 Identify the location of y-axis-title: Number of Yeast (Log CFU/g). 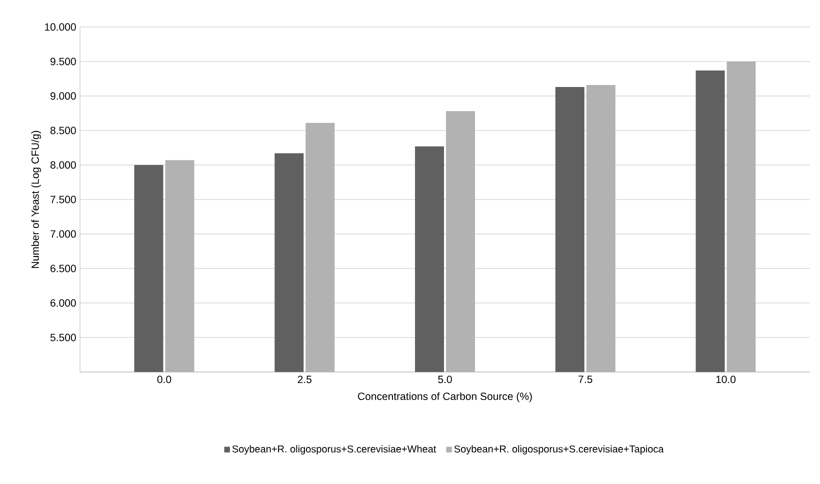
(36, 199).